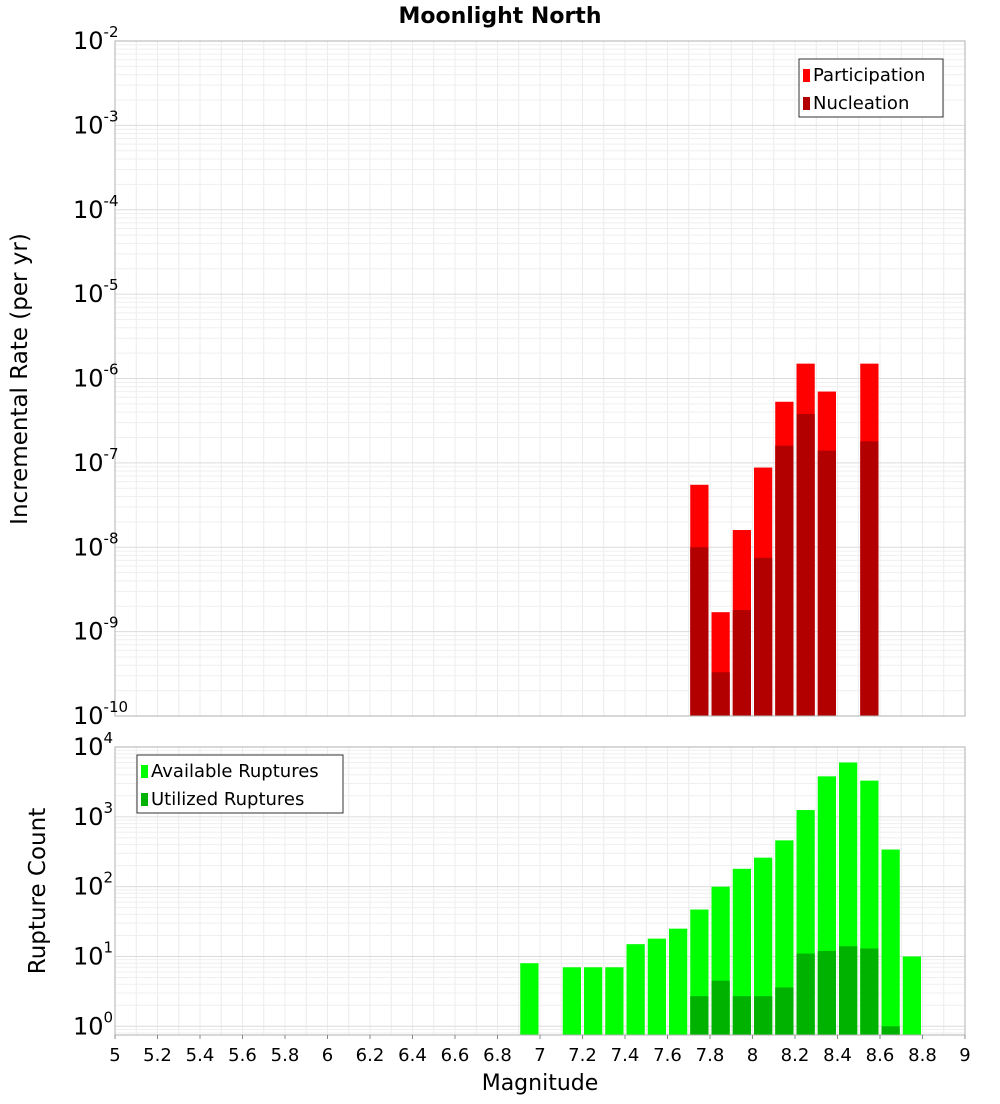  I want to click on x-tick-label: 6.8, so click(497, 1055).